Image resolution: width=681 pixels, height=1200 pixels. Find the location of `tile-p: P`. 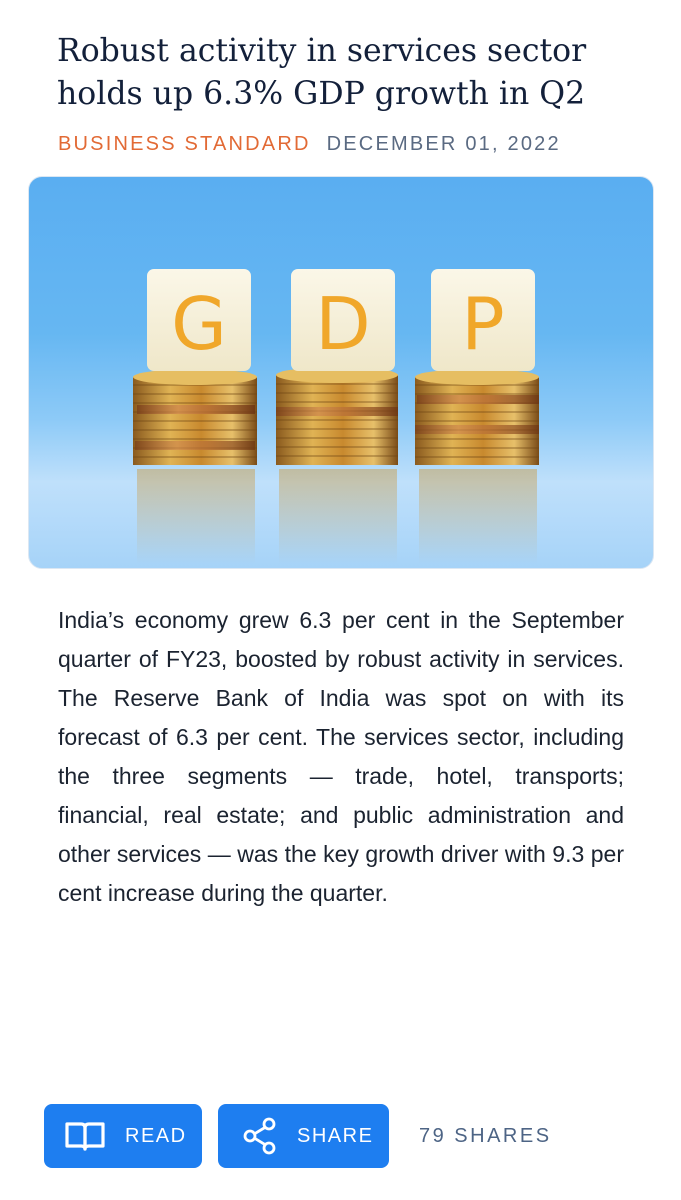

tile-p: P is located at coordinates (483, 320).